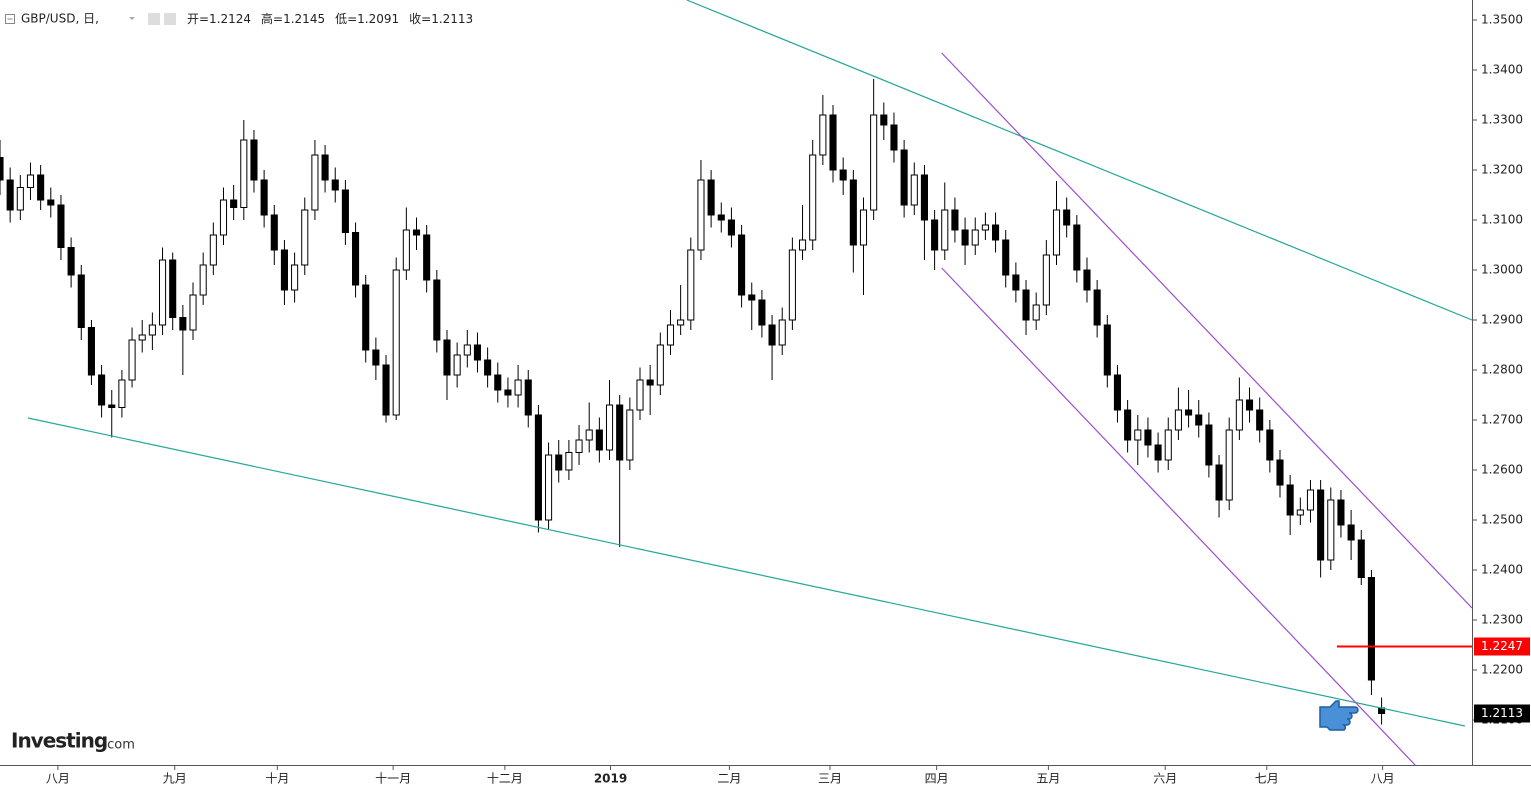  I want to click on ohlc-header: 开=1.2124 高=1.2145 低=1.2091 收=1.2113, so click(330, 18).